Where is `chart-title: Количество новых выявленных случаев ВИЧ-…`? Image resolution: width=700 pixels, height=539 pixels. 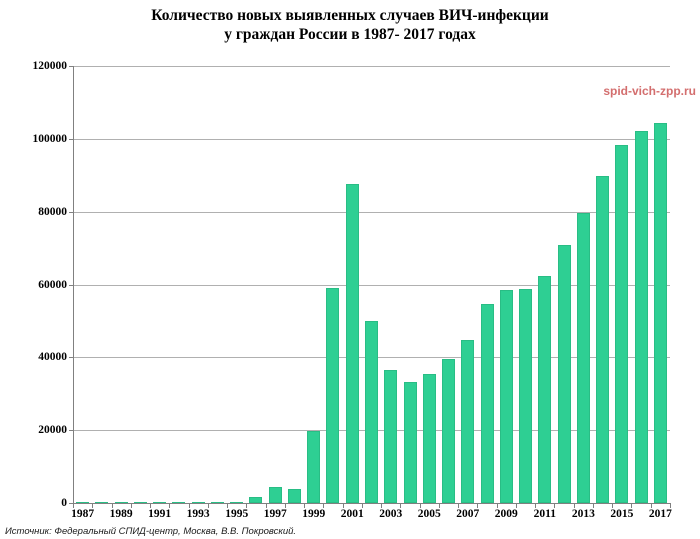 chart-title: Количество новых выявленных случаев ВИЧ-… is located at coordinates (350, 25).